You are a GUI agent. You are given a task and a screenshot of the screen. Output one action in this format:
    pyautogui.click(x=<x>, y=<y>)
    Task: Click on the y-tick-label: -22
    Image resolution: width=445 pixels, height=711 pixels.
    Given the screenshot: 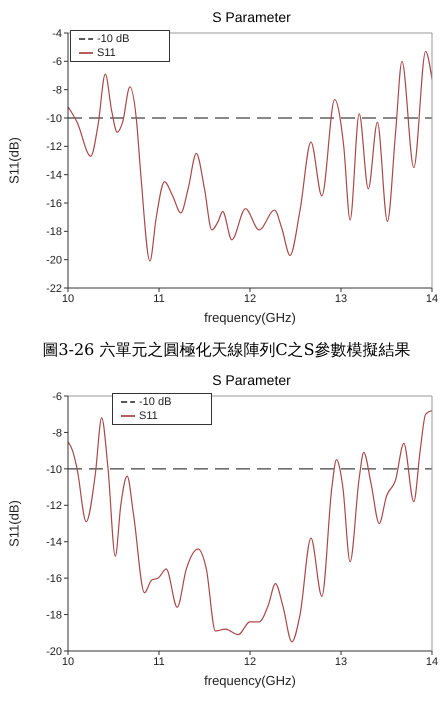 What is the action you would take?
    pyautogui.click(x=54, y=288)
    